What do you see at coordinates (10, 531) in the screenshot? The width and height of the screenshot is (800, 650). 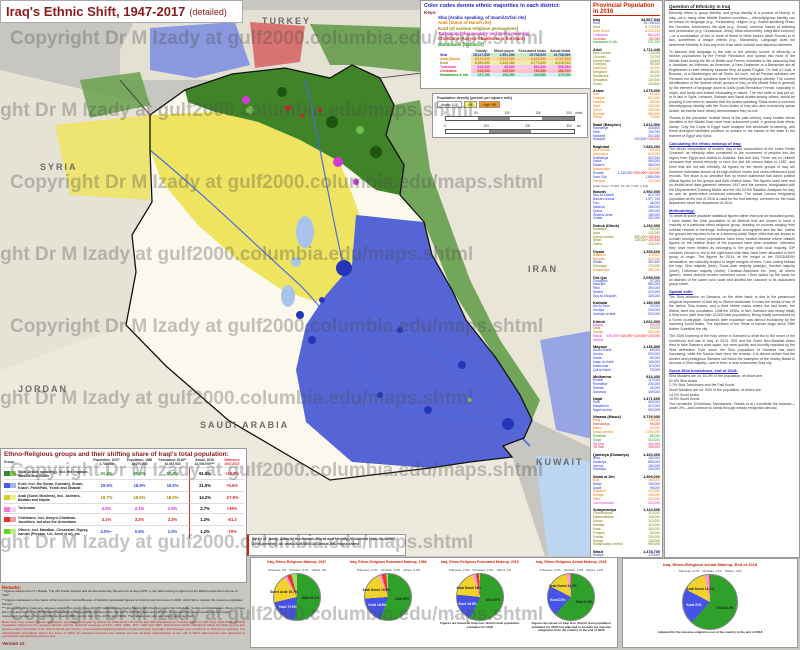 I see `group-swatch` at bounding box center [10, 531].